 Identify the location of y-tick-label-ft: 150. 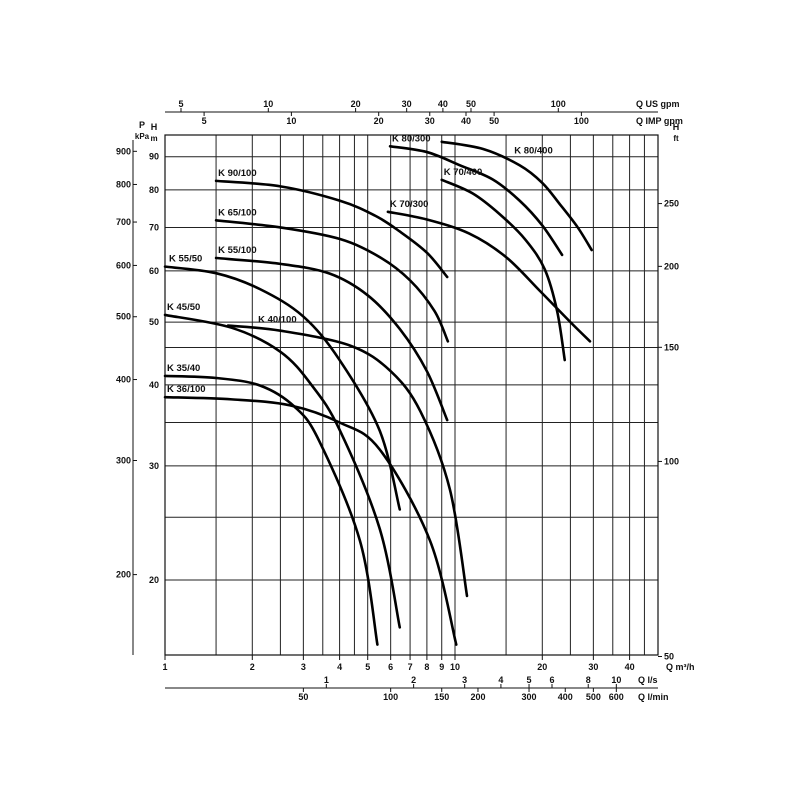
(671, 347).